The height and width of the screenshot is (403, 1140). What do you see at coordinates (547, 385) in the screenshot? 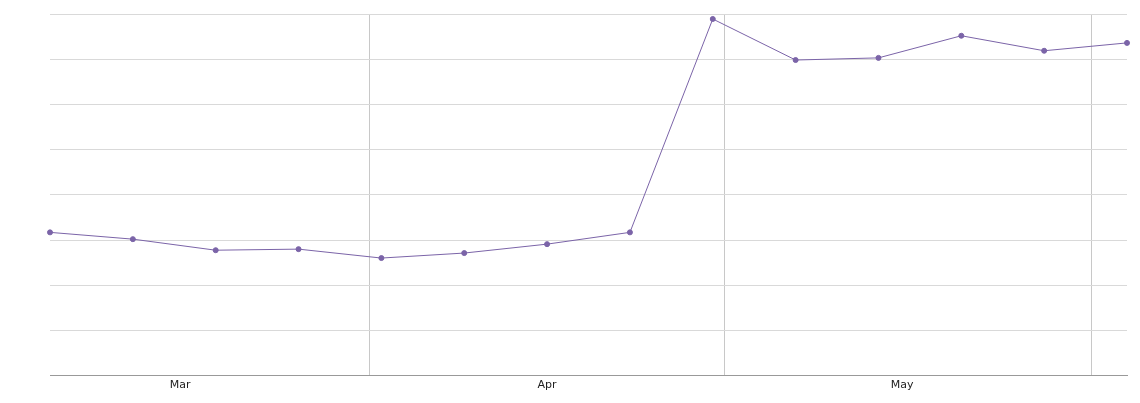
I see `x-tick-label: Apr` at bounding box center [547, 385].